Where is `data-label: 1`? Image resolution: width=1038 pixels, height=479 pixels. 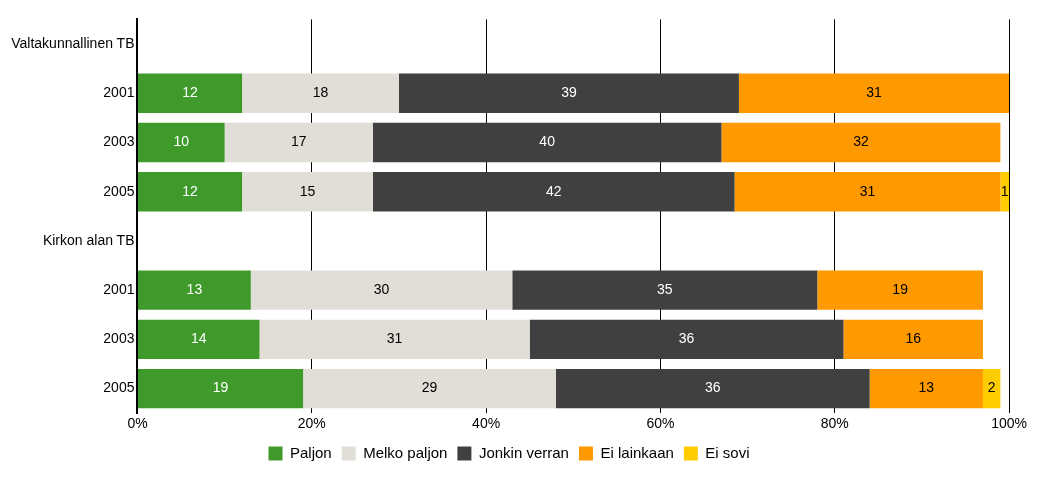
data-label: 1 is located at coordinates (1004, 190).